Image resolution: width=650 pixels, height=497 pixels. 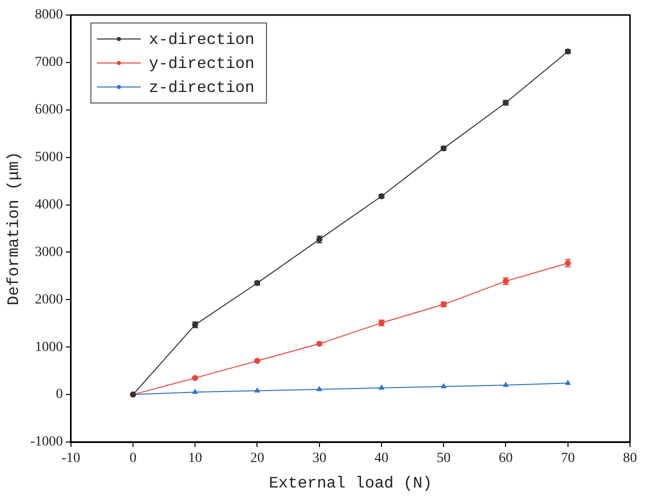 What do you see at coordinates (630, 458) in the screenshot?
I see `x-tick-label: 80` at bounding box center [630, 458].